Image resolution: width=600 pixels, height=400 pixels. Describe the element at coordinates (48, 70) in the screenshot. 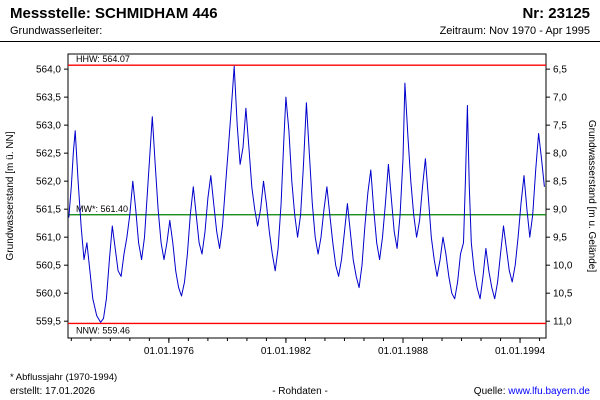

I see `y-axis-left-tick-label: 564,0` at that location.